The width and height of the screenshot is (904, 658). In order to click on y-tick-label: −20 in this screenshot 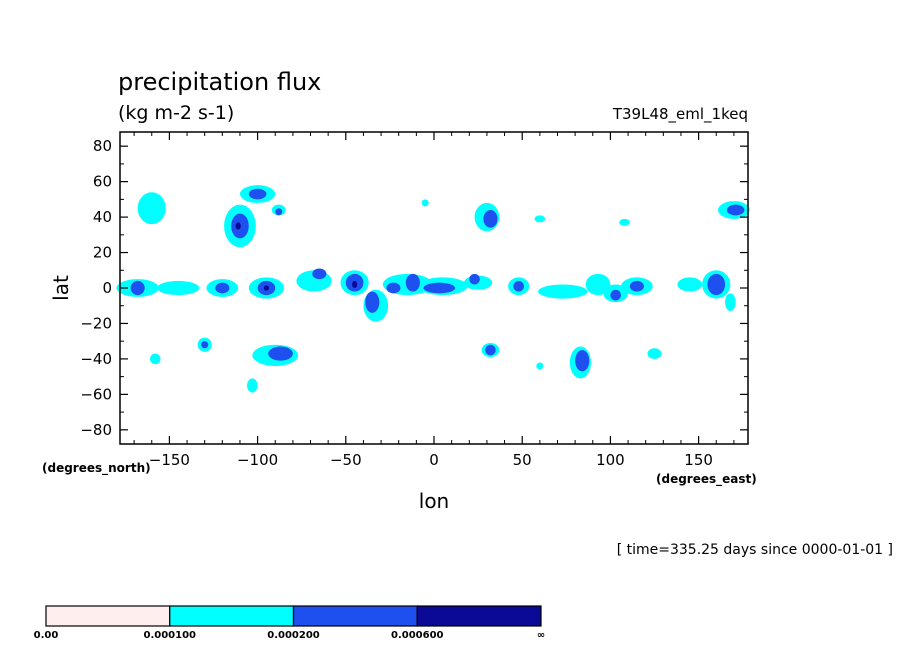, I will do `click(96, 323)`.